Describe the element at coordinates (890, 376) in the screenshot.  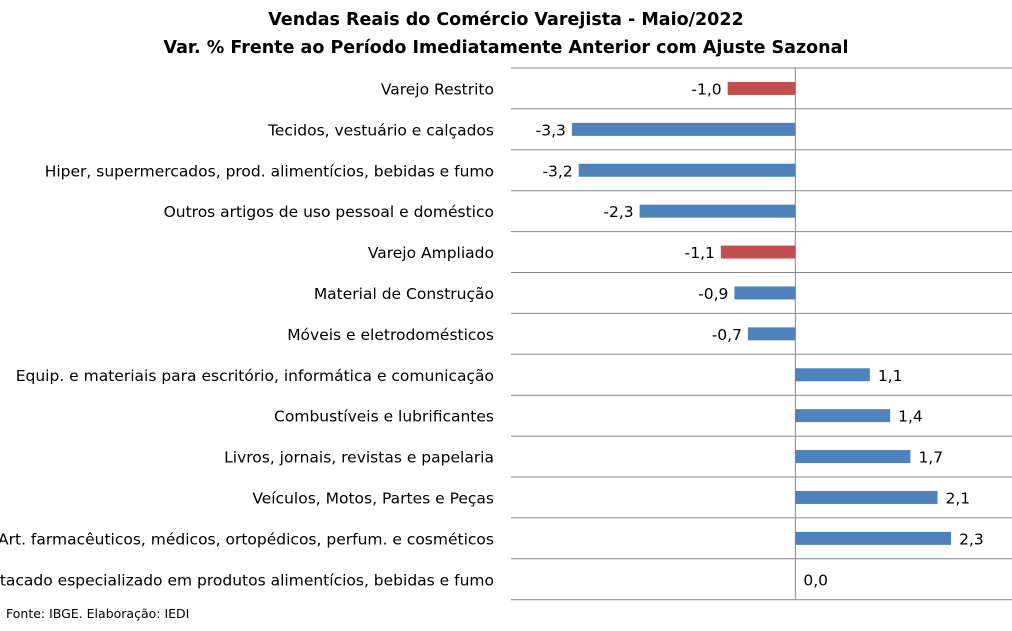
I see `data-label: 1,1` at that location.